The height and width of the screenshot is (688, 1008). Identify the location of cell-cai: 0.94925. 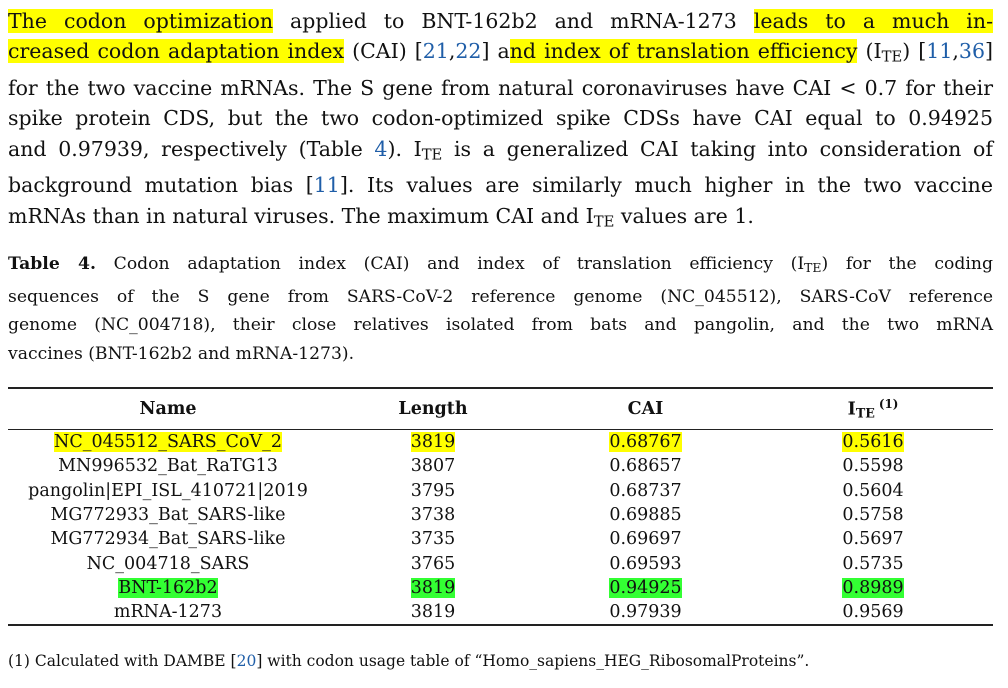
(645, 588).